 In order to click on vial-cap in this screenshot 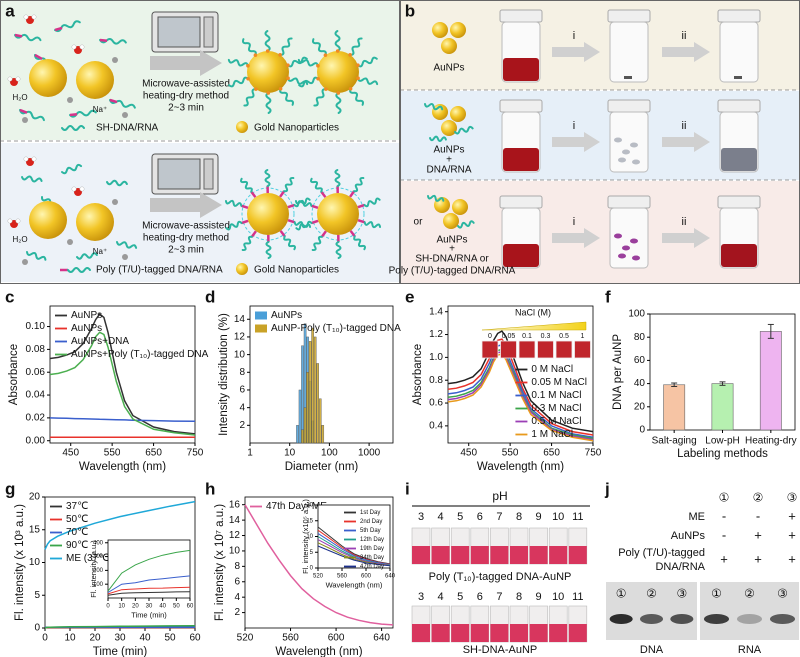, I will do `click(739, 16)`.